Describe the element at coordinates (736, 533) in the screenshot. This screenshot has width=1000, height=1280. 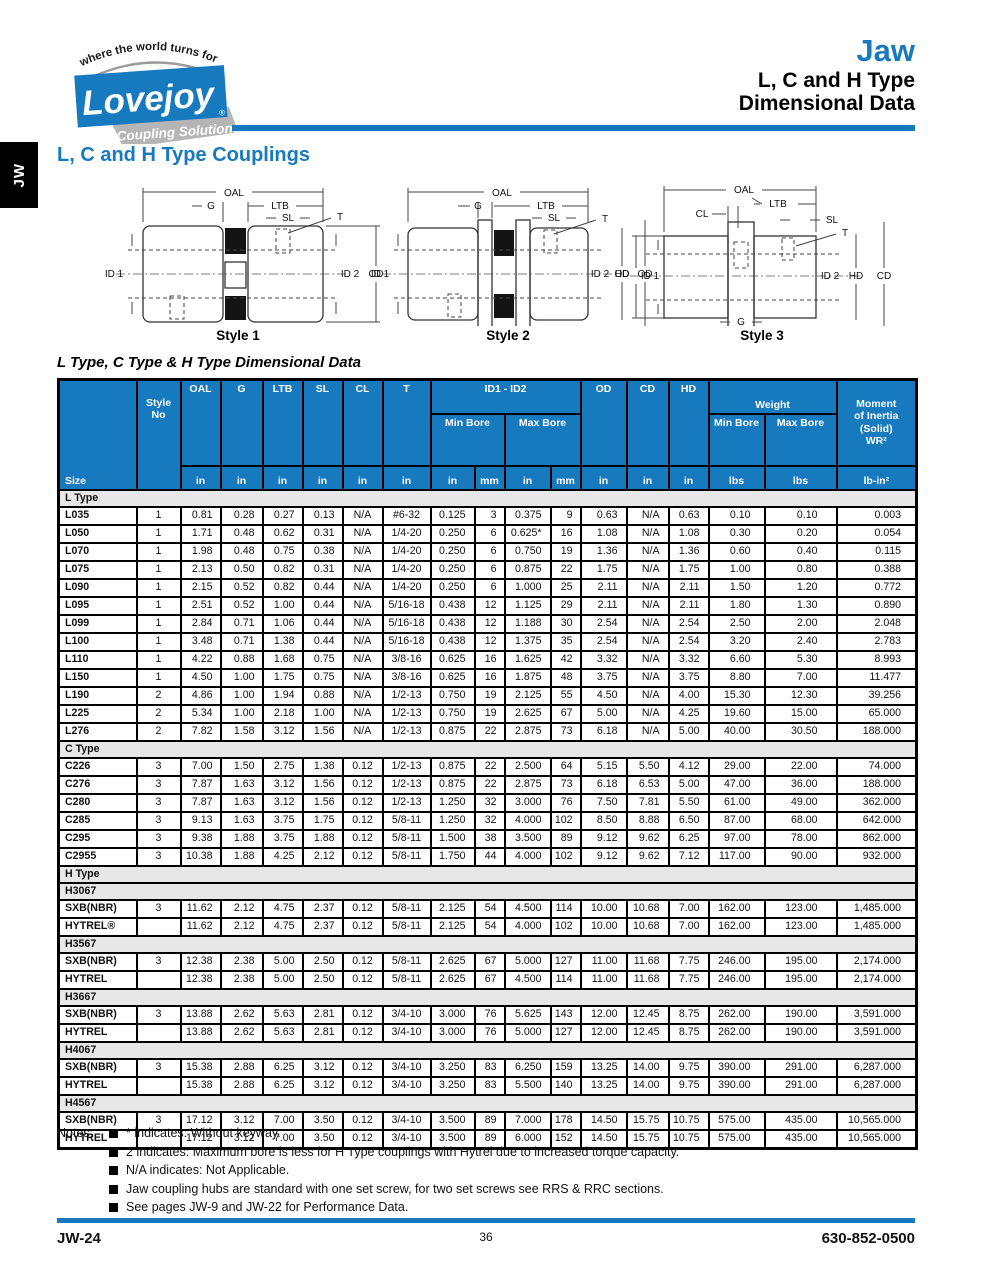
I see `table-cell: 0.30` at that location.